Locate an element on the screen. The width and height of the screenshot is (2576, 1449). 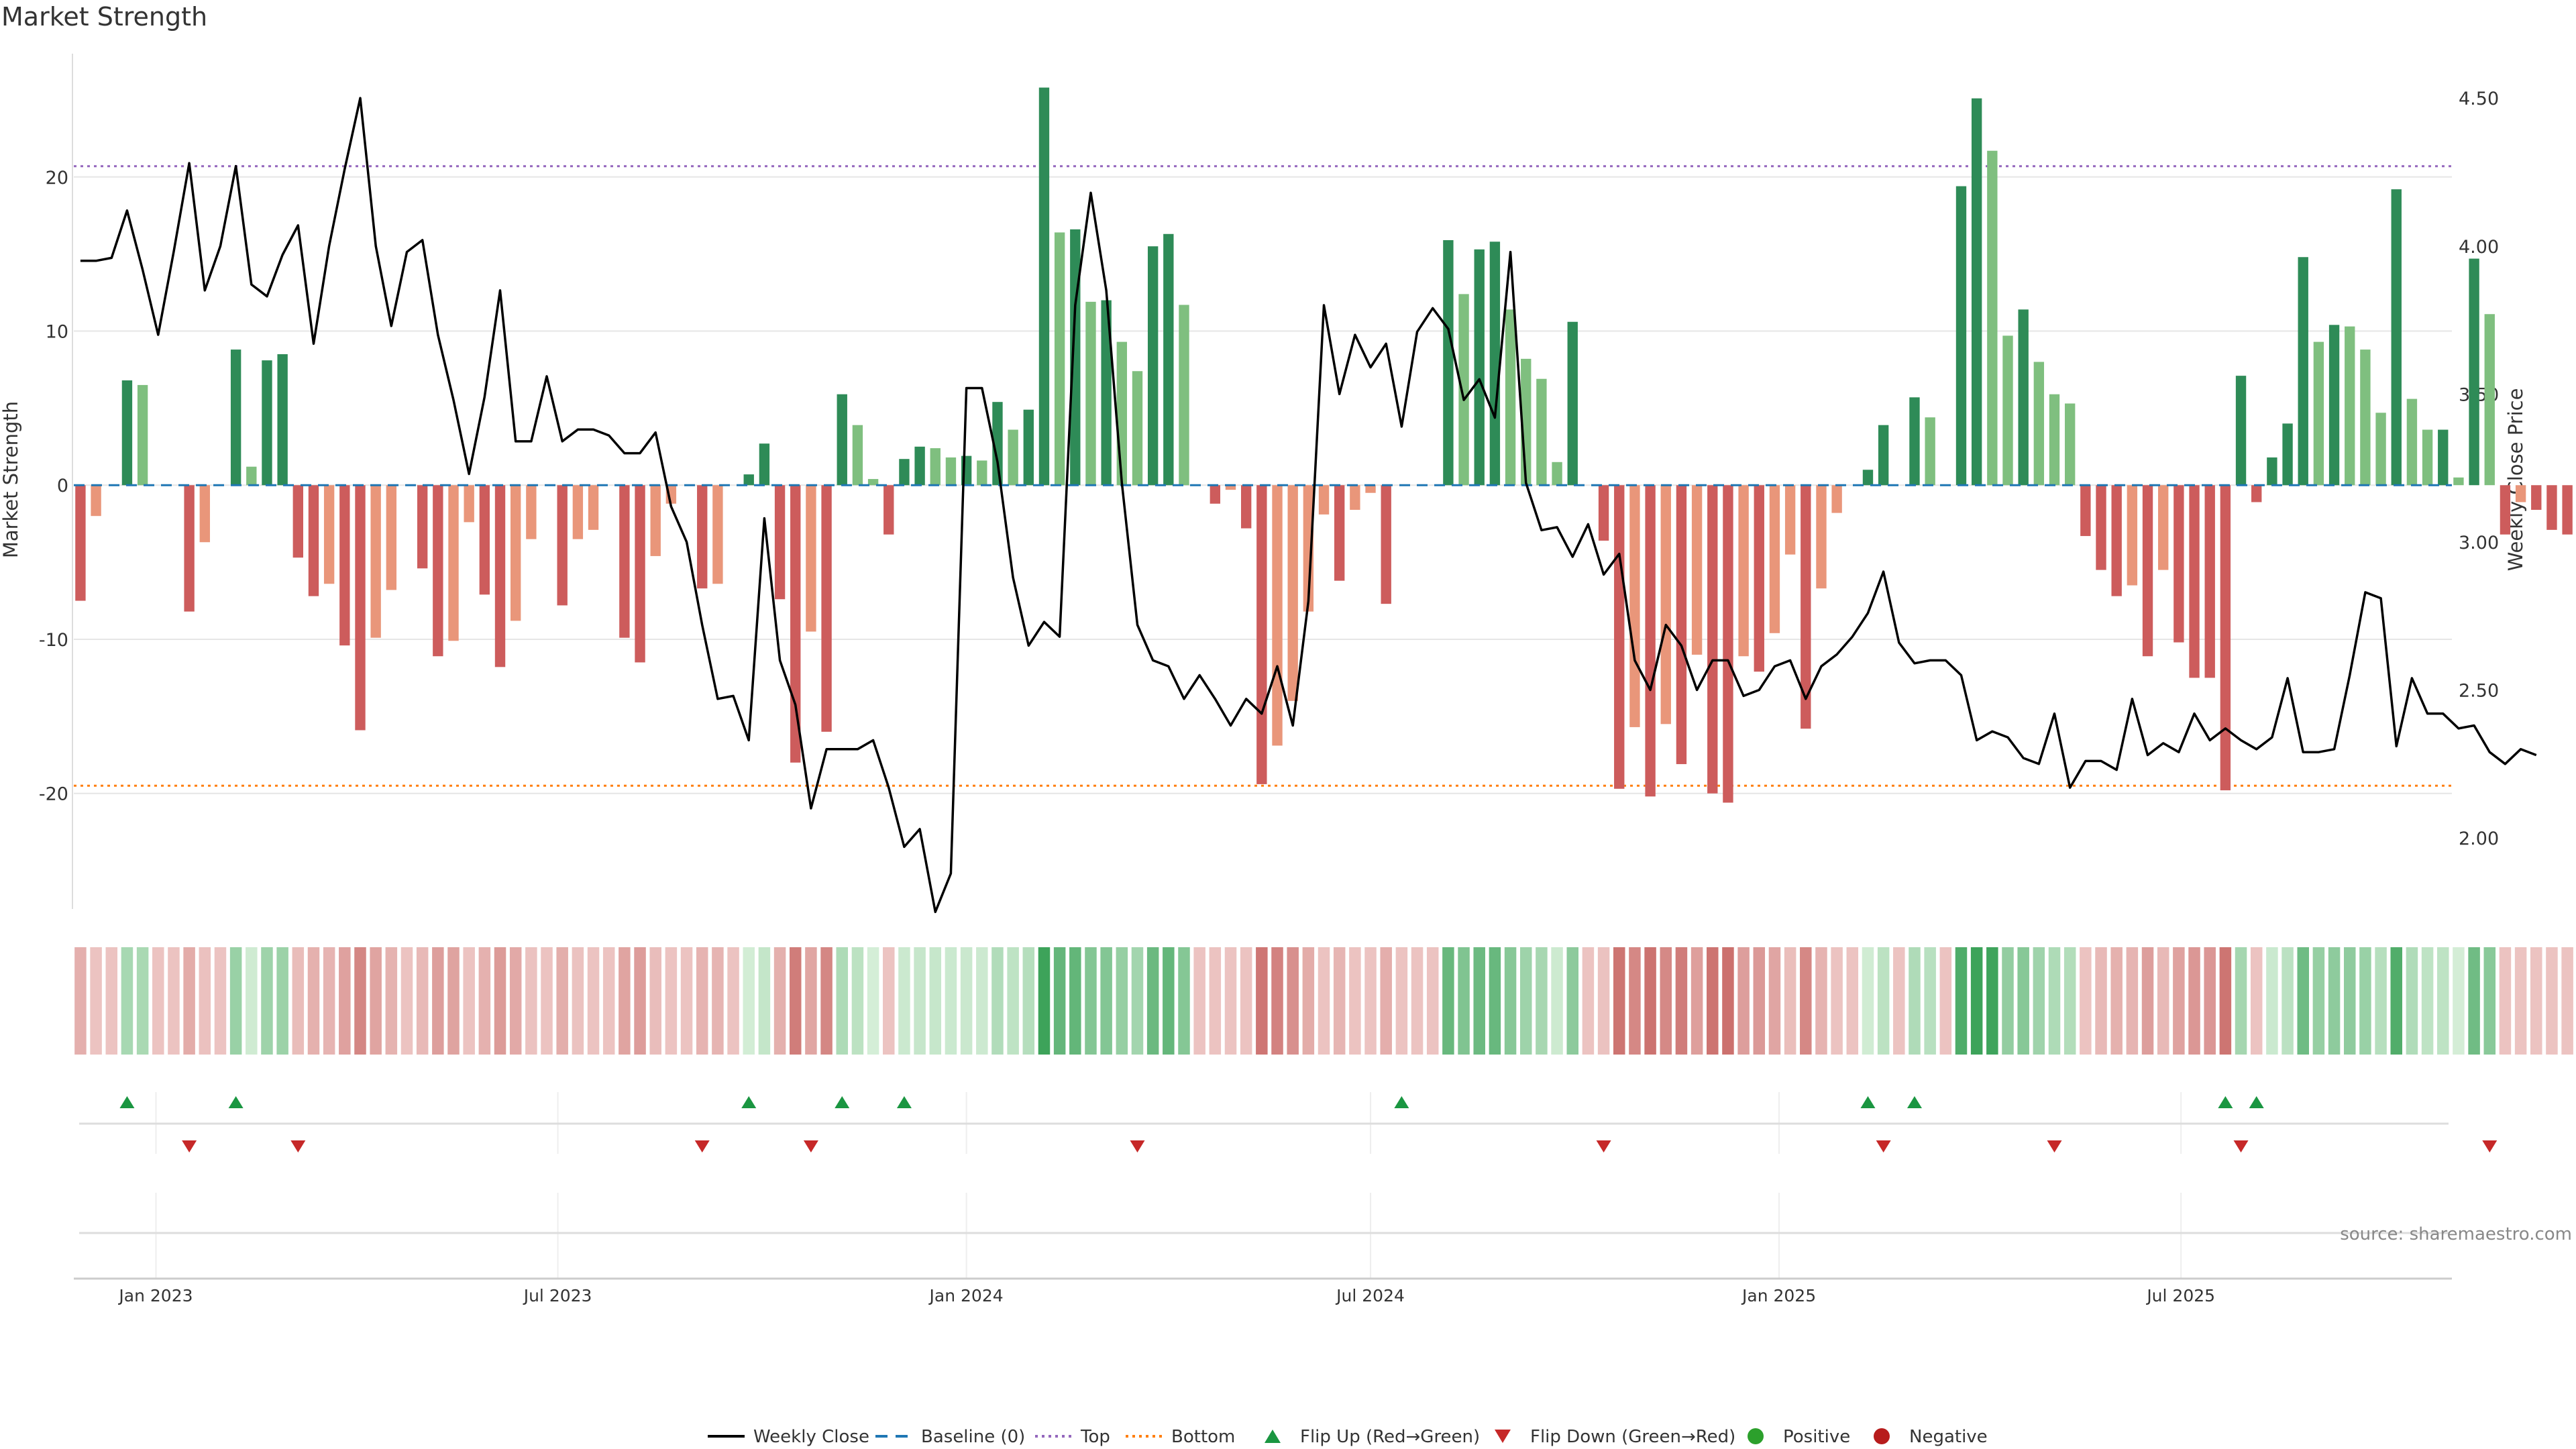
legend-label: Baseline (0) is located at coordinates (973, 1437).